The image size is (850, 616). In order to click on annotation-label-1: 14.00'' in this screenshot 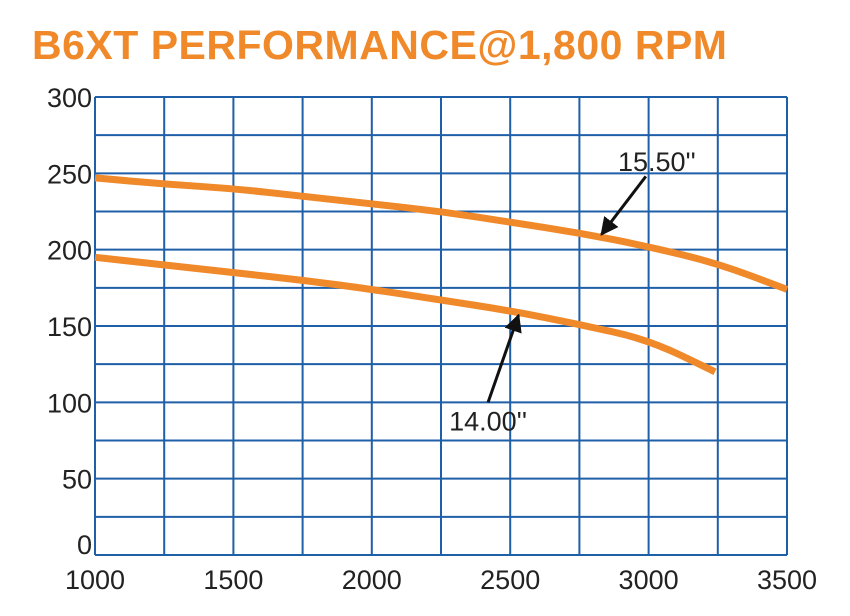, I will do `click(488, 422)`.